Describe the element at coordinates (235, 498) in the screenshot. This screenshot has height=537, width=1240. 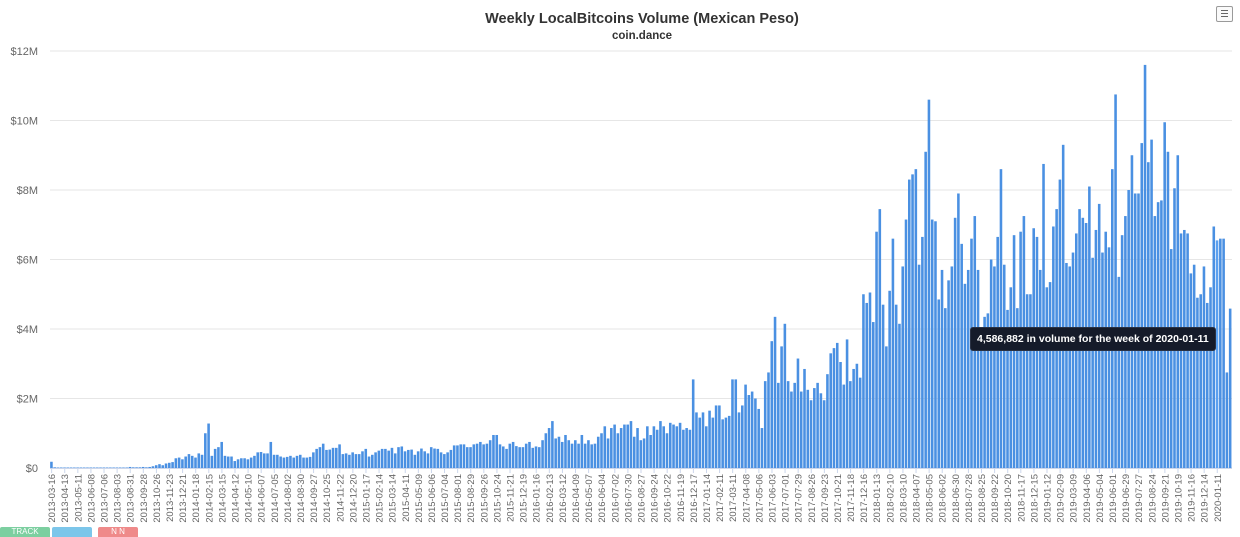
I see `x-tick-label: 2014-04-12` at that location.